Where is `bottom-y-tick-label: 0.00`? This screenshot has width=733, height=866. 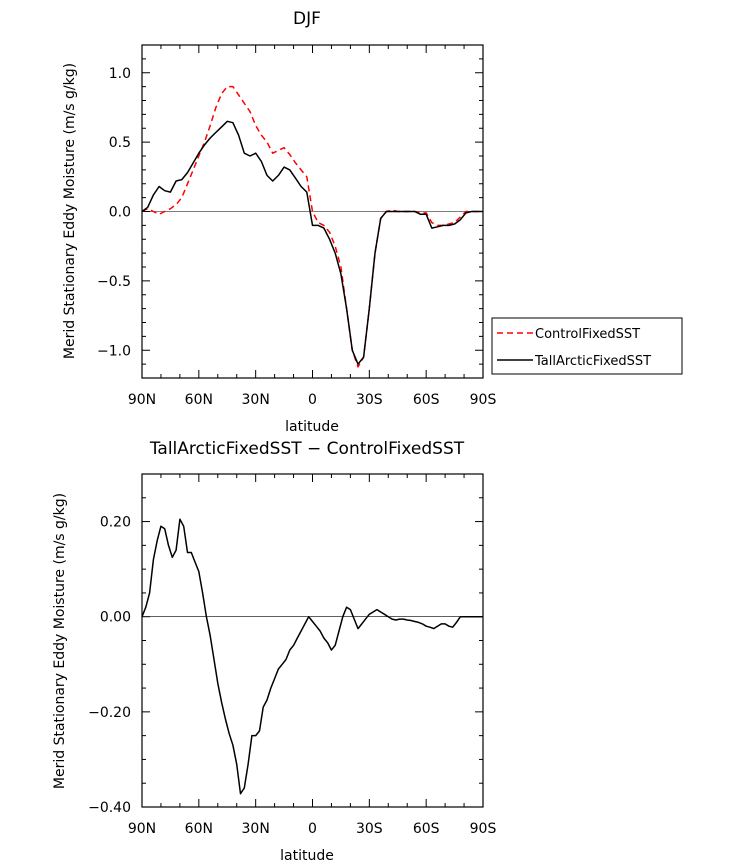
bottom-y-tick-label: 0.00 is located at coordinates (115, 618).